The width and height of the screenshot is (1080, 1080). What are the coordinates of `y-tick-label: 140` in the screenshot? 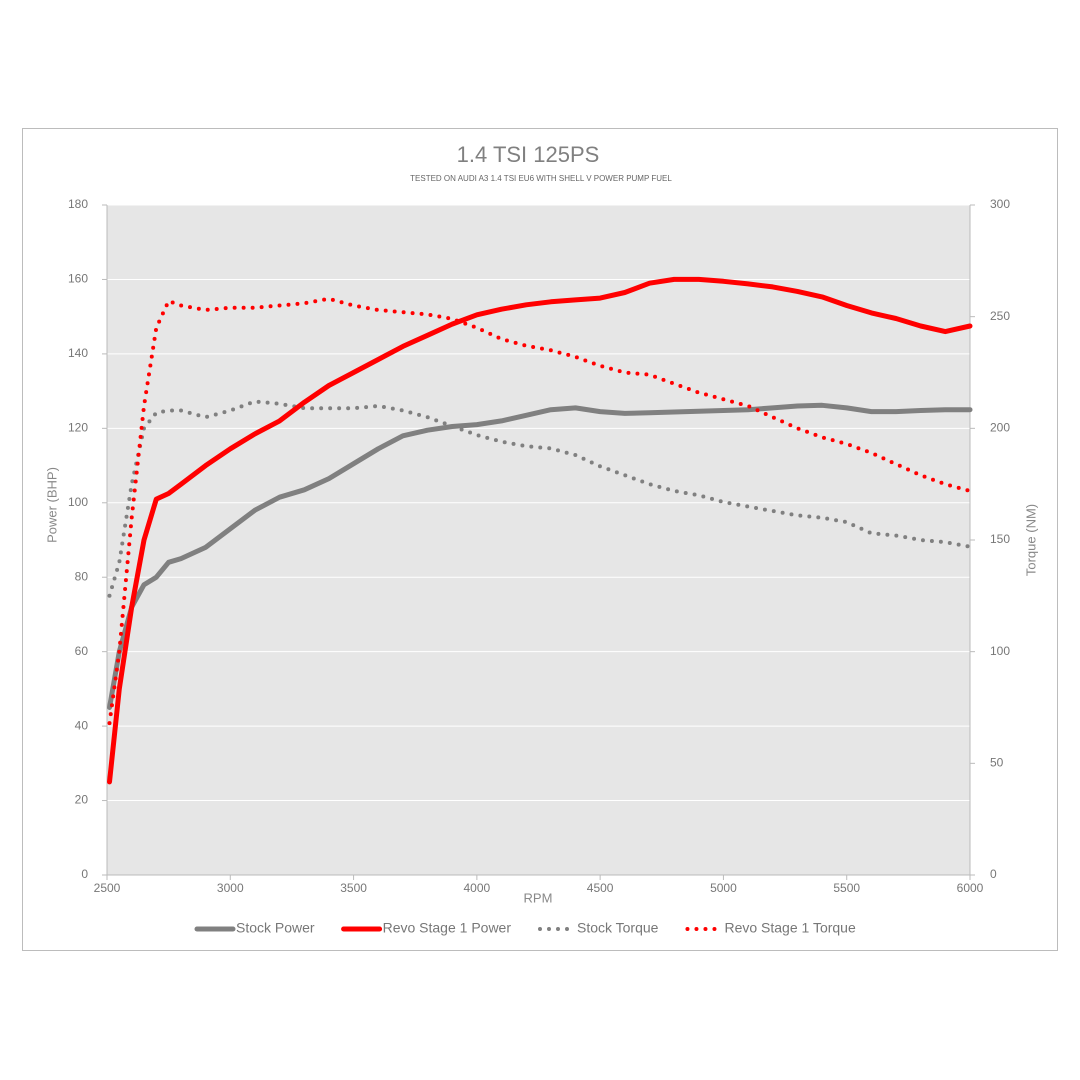 It's located at (78, 353).